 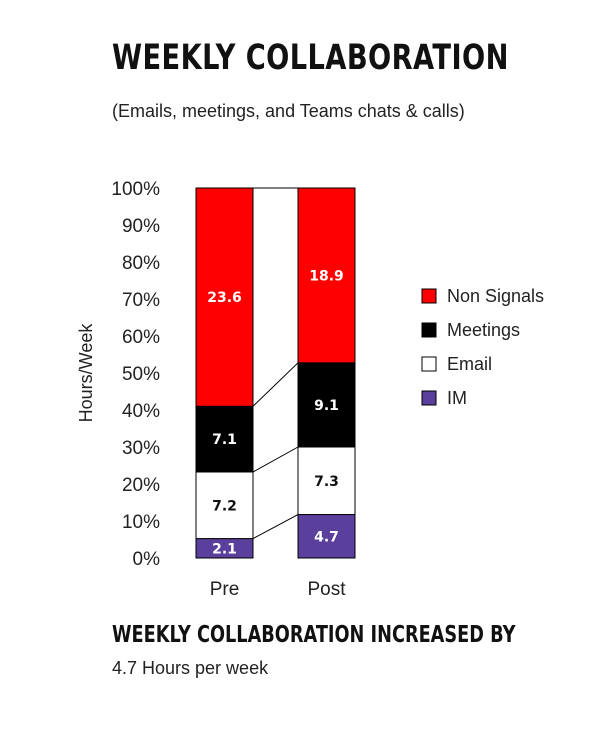 I want to click on bar-segment-im-post, so click(x=326, y=536).